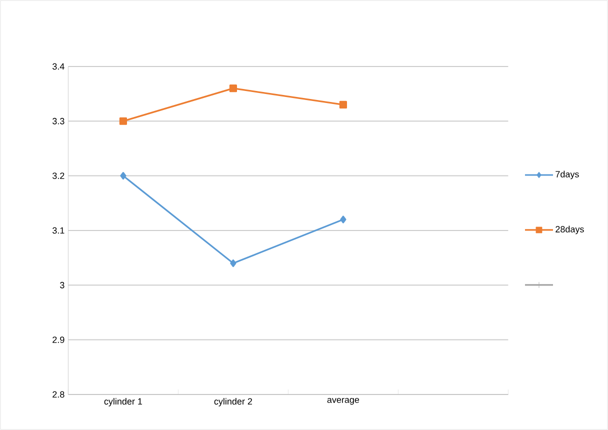  Describe the element at coordinates (343, 401) in the screenshot. I see `x-tick-label: average` at that location.